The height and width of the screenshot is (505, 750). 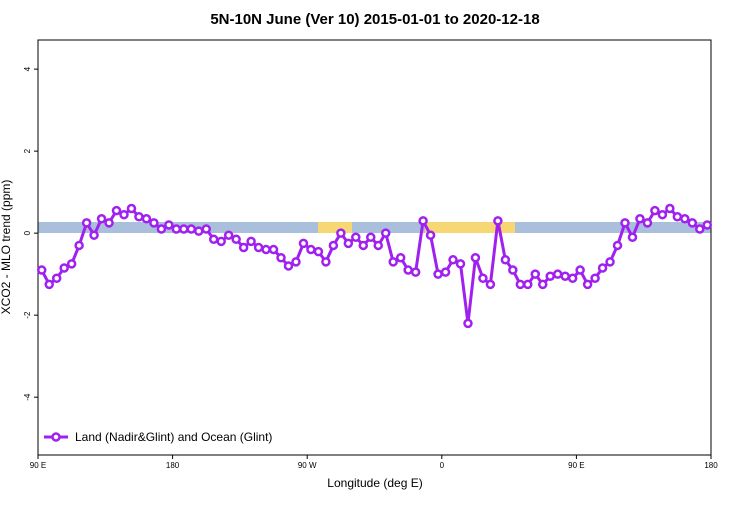 What do you see at coordinates (27, 397) in the screenshot?
I see `y-tick-label: -4` at bounding box center [27, 397].